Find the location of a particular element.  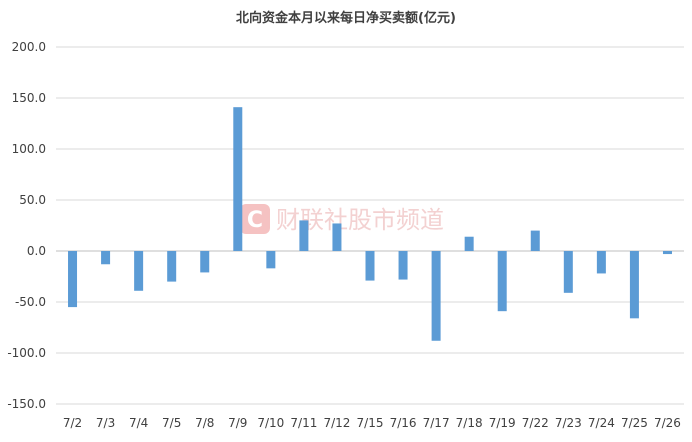

y-tick-label: 200.0 is located at coordinates (29, 47).